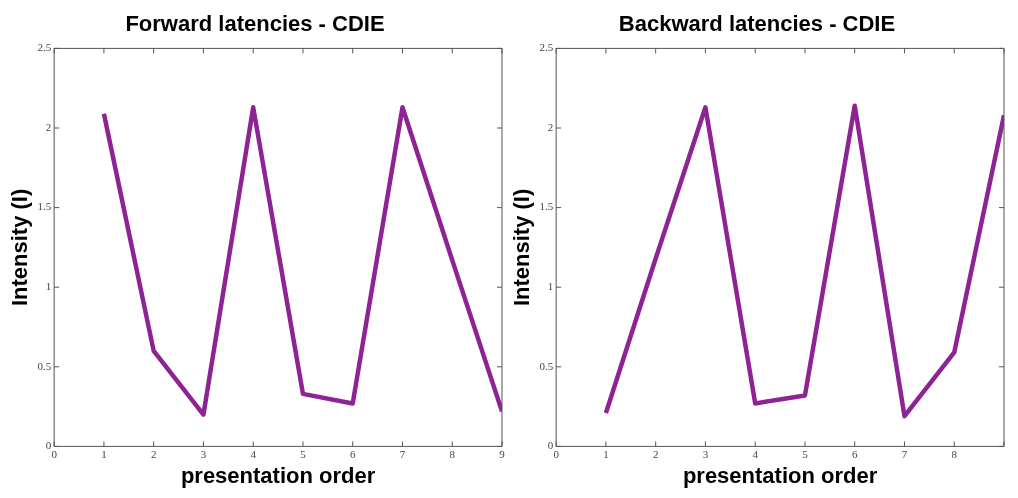 The width and height of the screenshot is (1018, 498). What do you see at coordinates (757, 24) in the screenshot?
I see `chart-title: Backward latencies - CDIE` at bounding box center [757, 24].